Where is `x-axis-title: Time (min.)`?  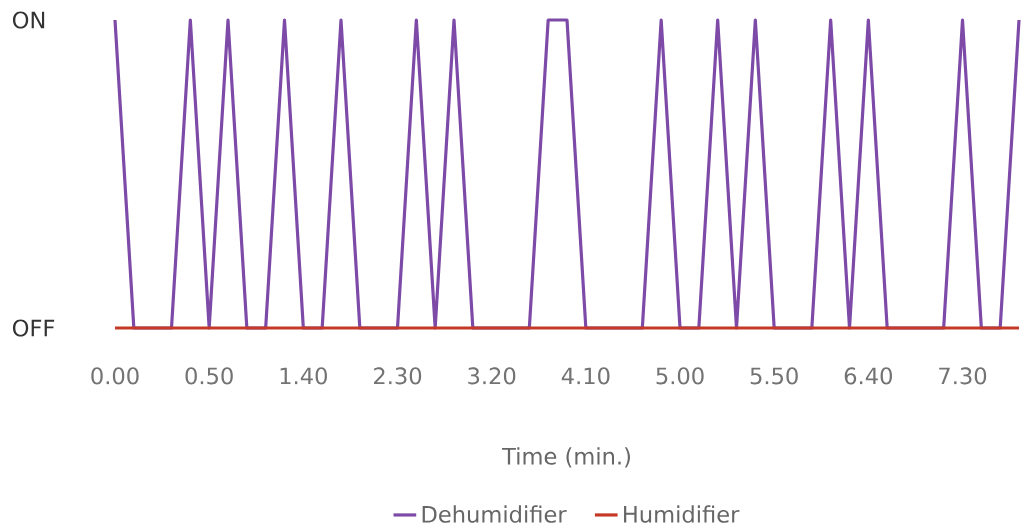 x-axis-title: Time (min.) is located at coordinates (566, 457).